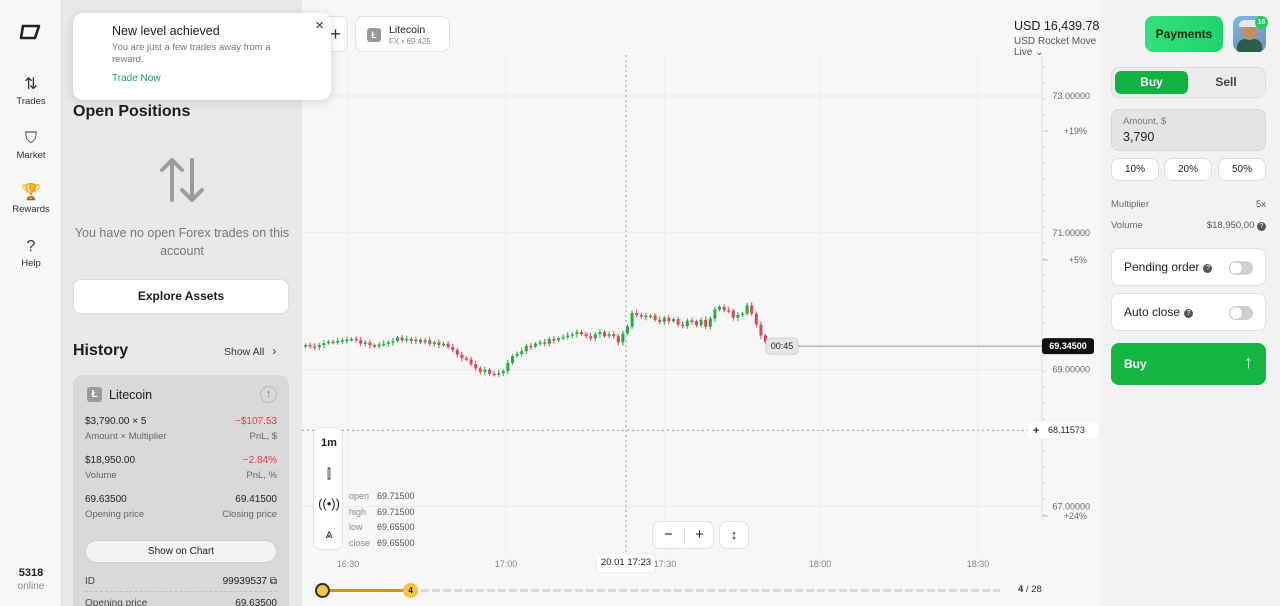  Describe the element at coordinates (31, 263) in the screenshot. I see `rail-item-label: Help` at that location.